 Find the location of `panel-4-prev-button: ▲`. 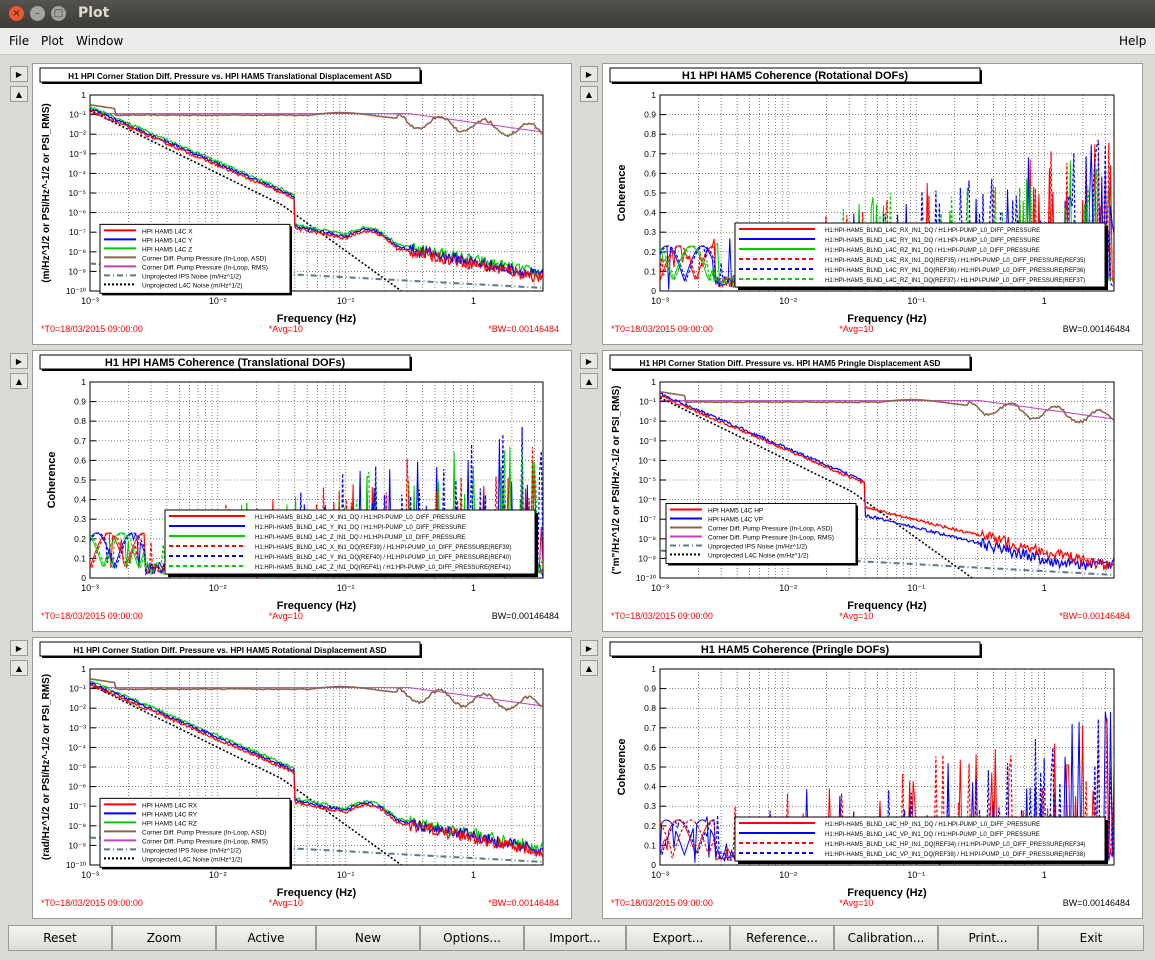

panel-4-prev-button: ▲ is located at coordinates (589, 381).